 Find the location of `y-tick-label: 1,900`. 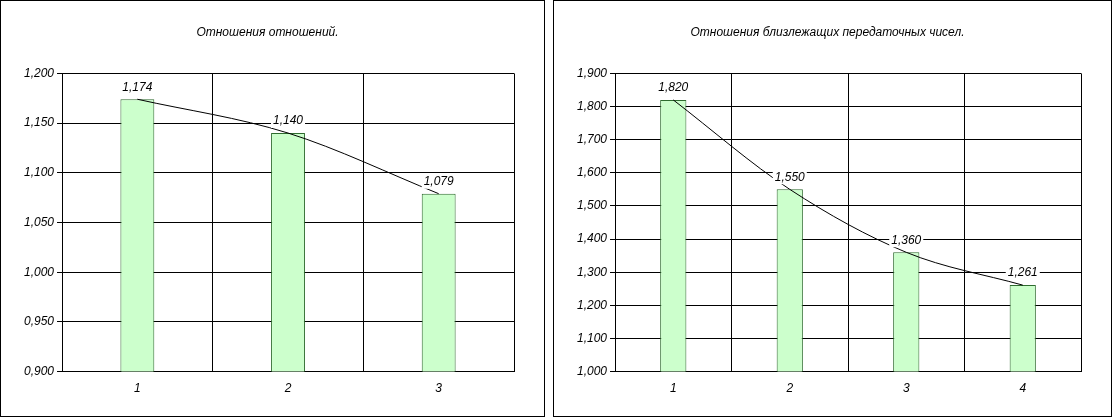

y-tick-label: 1,900 is located at coordinates (592, 72).